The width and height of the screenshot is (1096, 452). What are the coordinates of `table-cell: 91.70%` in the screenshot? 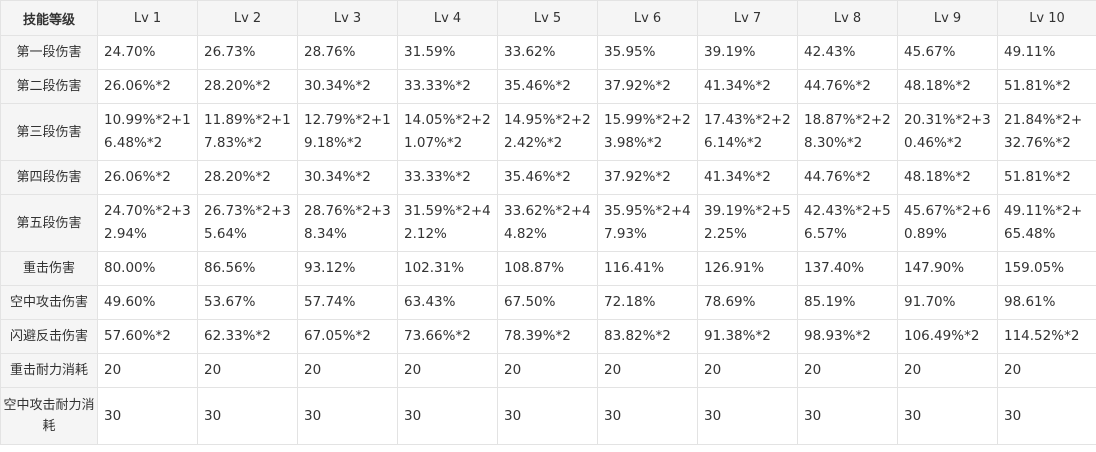 It's located at (947, 302).